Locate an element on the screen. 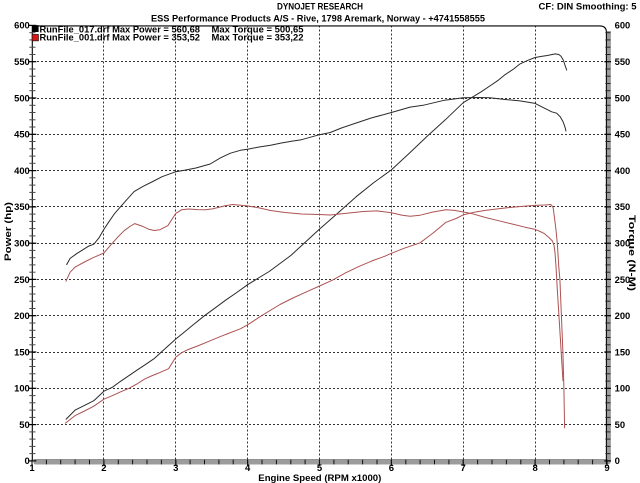  svg-text: 2 is located at coordinates (103, 468).